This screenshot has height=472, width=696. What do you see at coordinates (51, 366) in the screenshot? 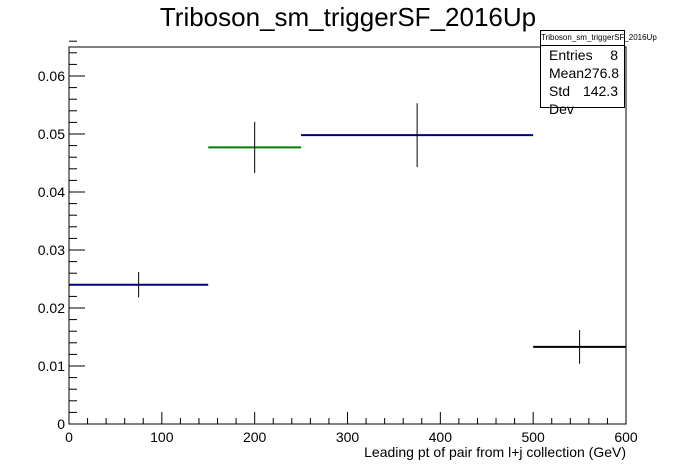
I see `y-tick-label: 0.01` at bounding box center [51, 366].